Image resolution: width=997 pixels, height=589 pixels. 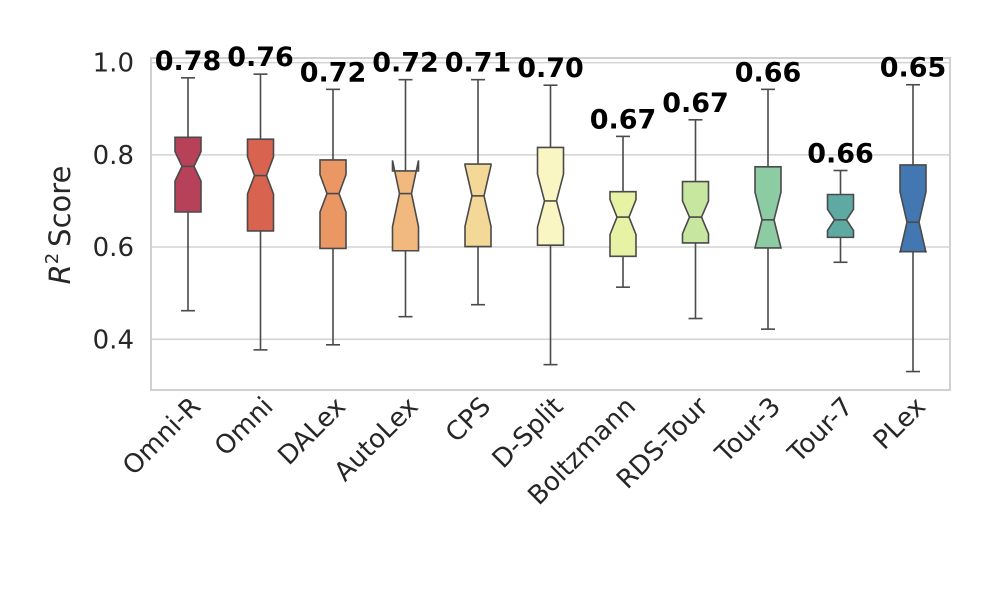 I want to click on y-tick-label: 0.4, so click(x=113, y=340).